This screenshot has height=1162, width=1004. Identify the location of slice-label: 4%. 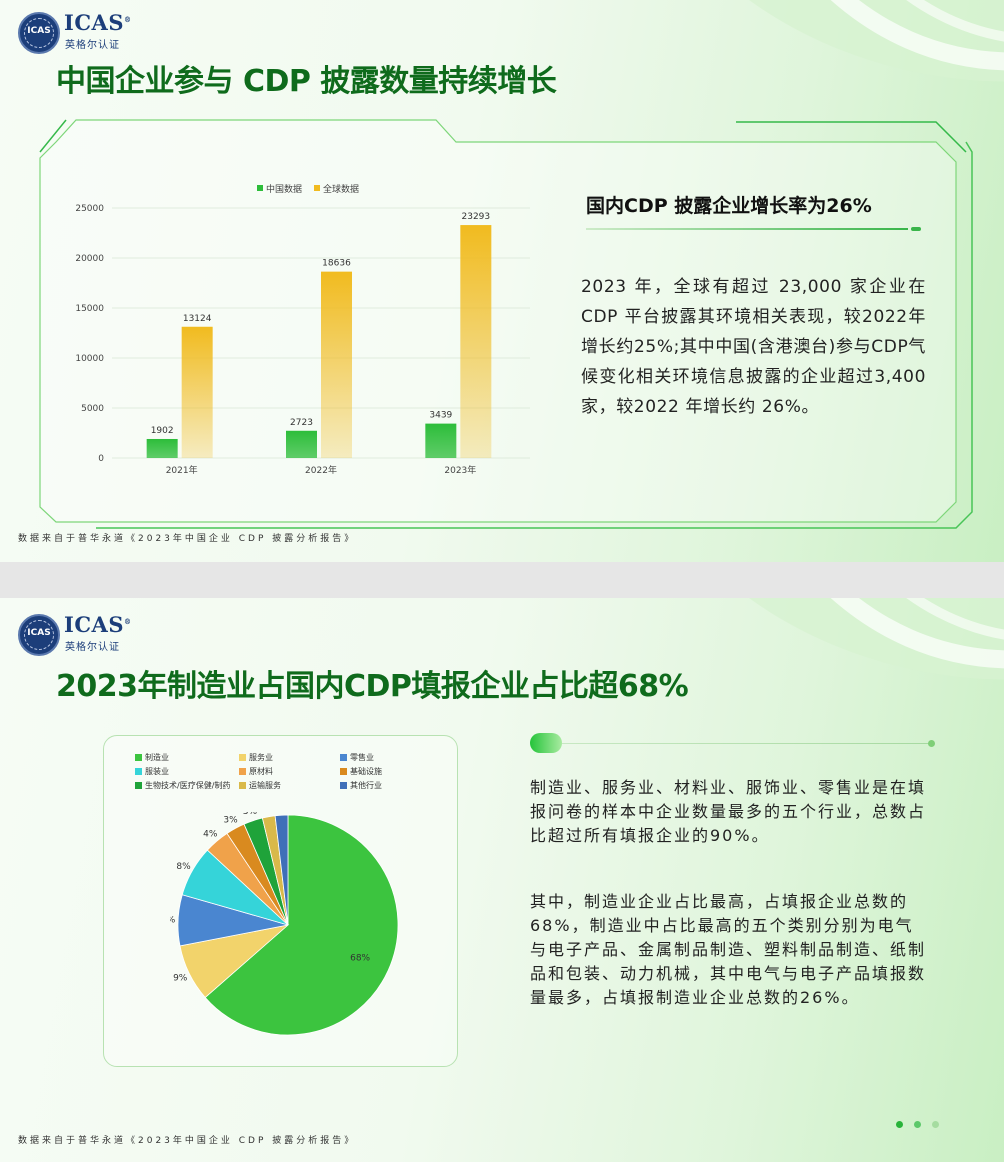
(210, 835).